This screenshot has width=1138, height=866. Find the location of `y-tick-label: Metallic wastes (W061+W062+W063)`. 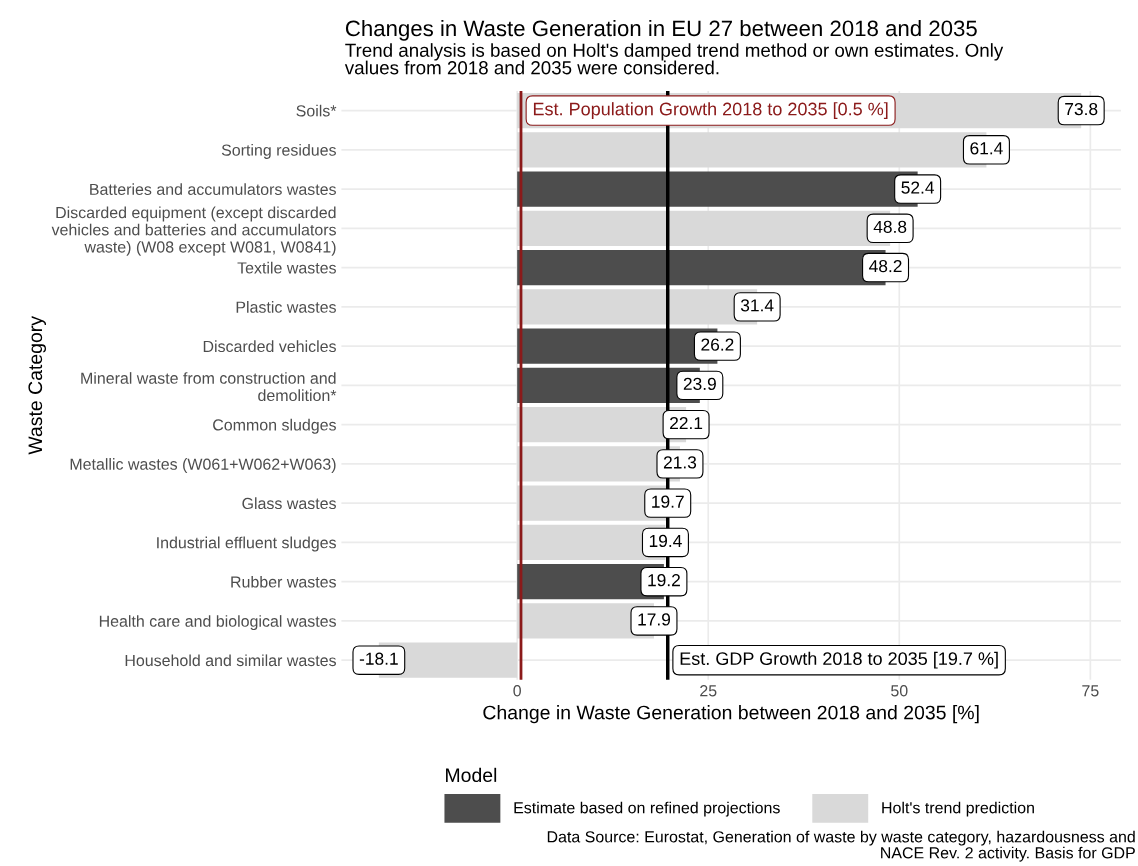

y-tick-label: Metallic wastes (W061+W062+W063) is located at coordinates (203, 465).